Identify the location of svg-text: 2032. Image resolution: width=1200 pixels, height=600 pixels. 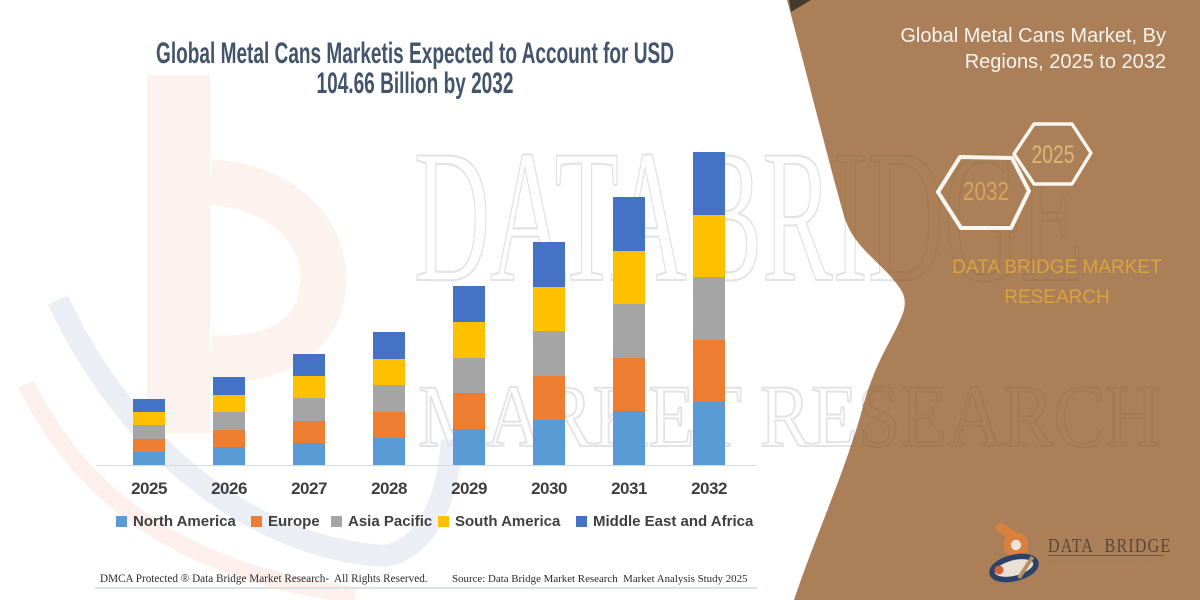
(986, 191).